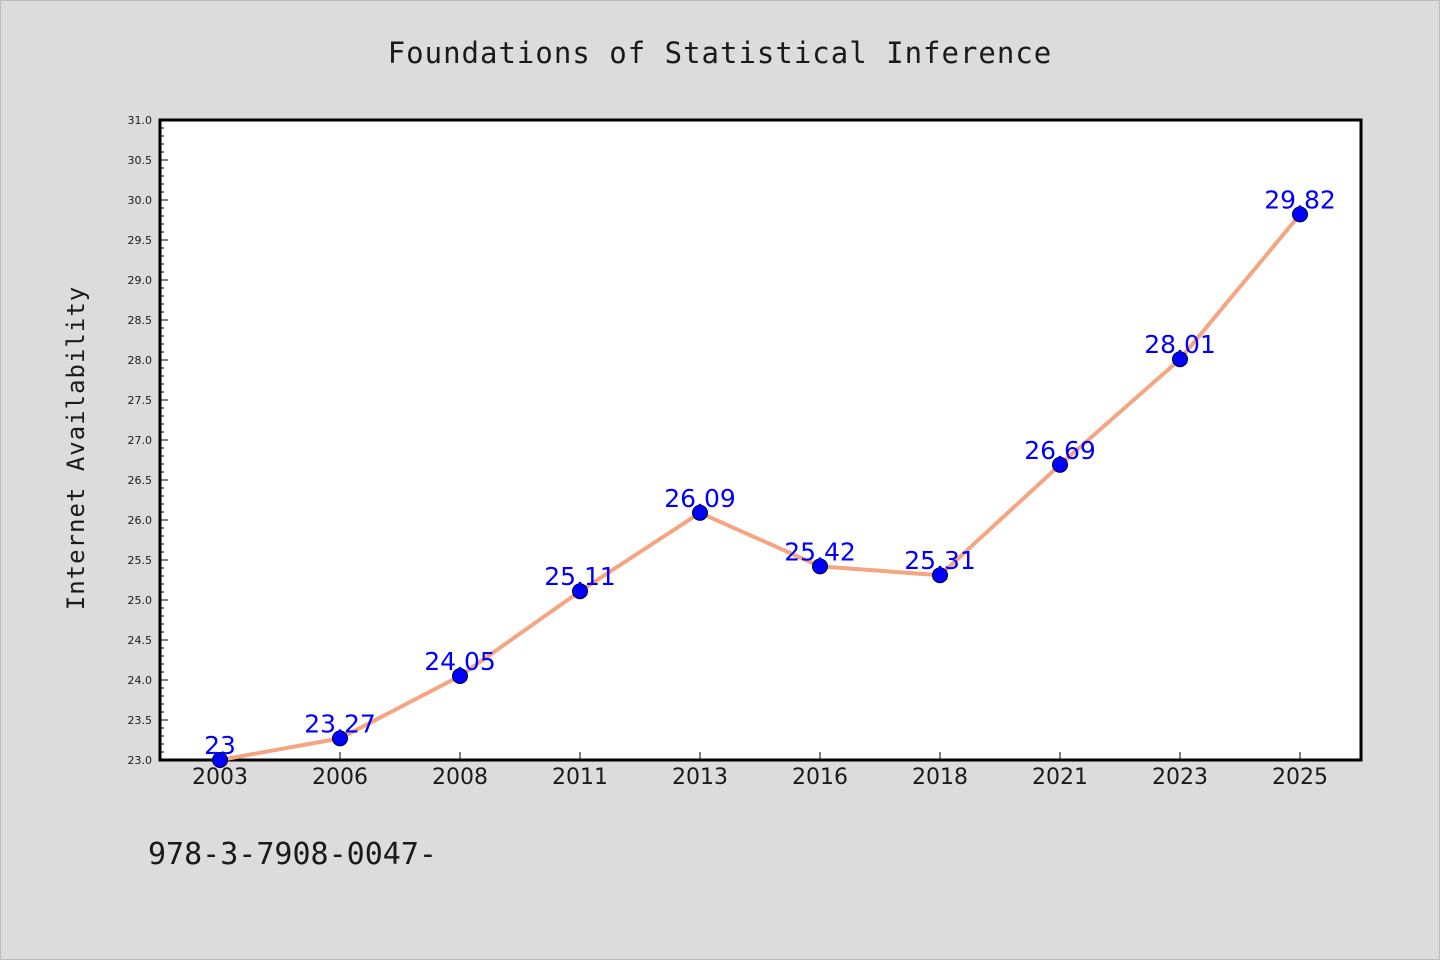 The height and width of the screenshot is (960, 1440). Describe the element at coordinates (580, 576) in the screenshot. I see `data-label: 25.11` at that location.